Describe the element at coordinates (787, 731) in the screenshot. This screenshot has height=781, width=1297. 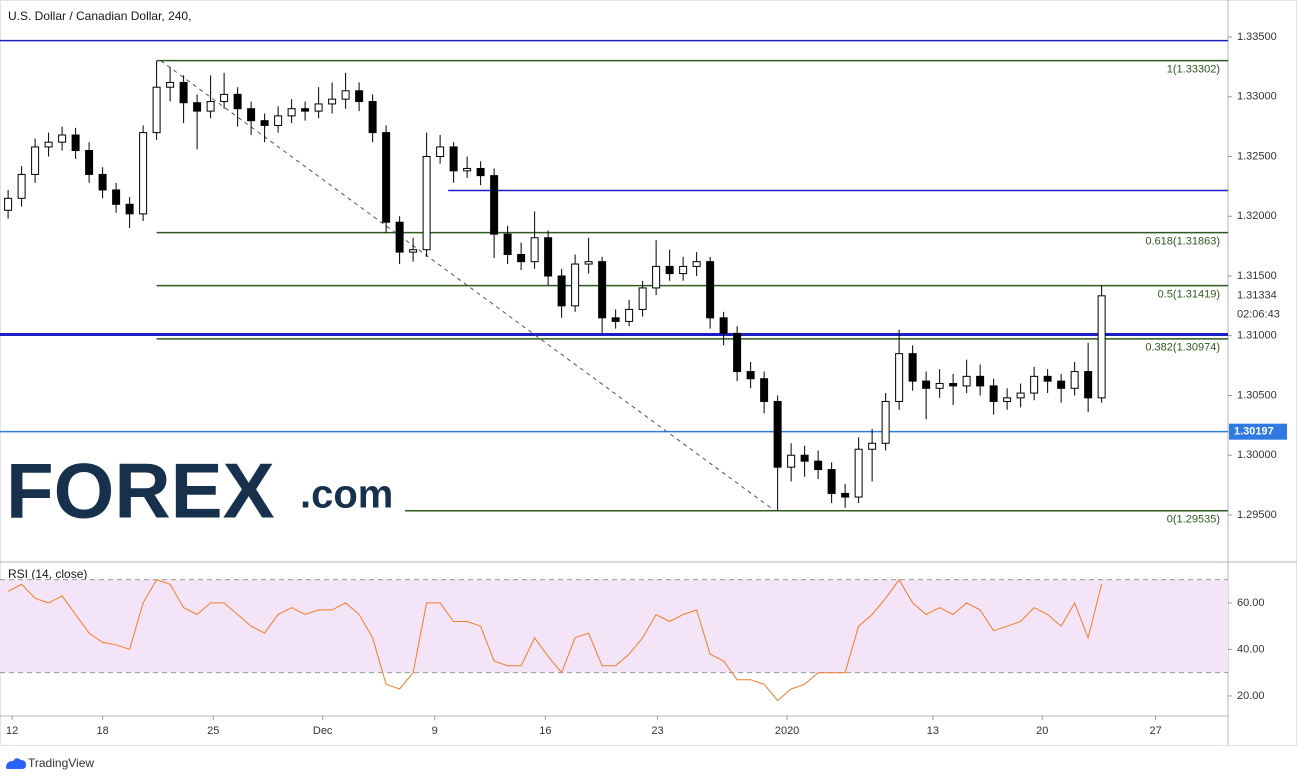
I see `x-tick-label: 2020` at that location.